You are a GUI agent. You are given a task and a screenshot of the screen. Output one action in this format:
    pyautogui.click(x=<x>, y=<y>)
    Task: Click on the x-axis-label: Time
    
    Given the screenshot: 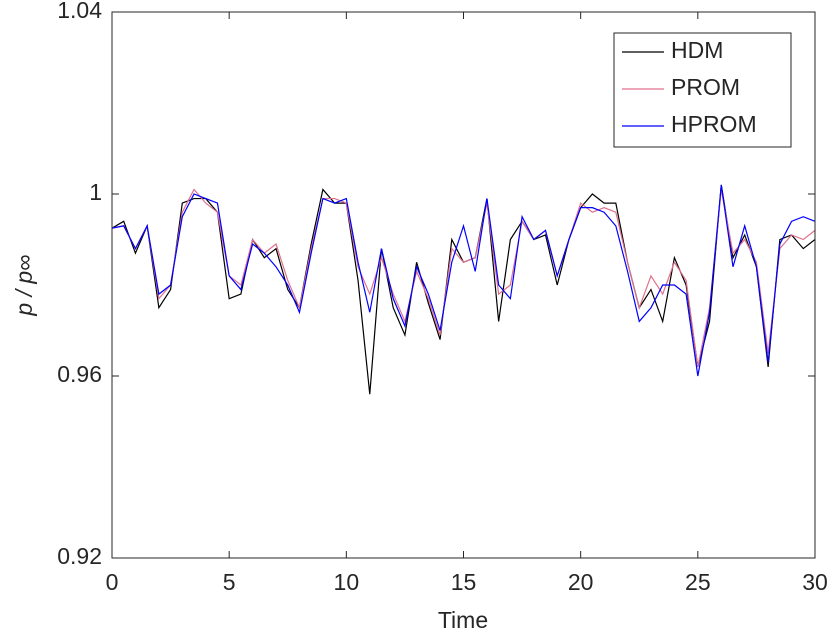 What is the action you would take?
    pyautogui.click(x=463, y=620)
    